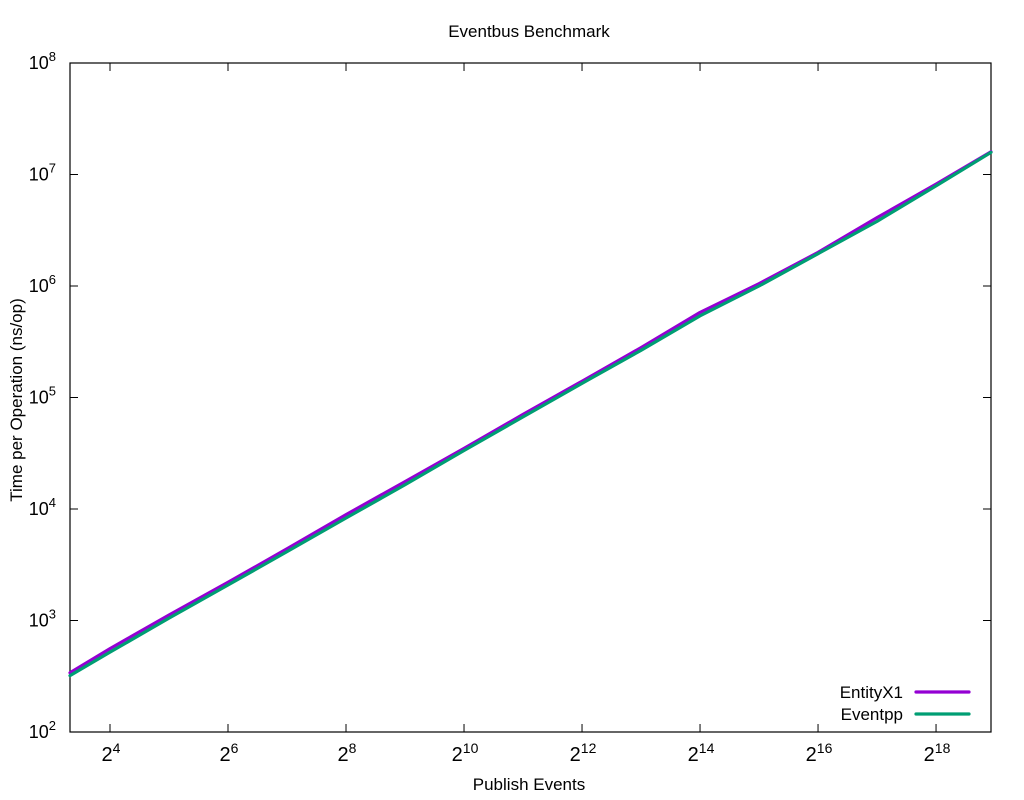  Describe the element at coordinates (529, 31) in the screenshot. I see `chart-title: Eventbus Benchmark` at that location.